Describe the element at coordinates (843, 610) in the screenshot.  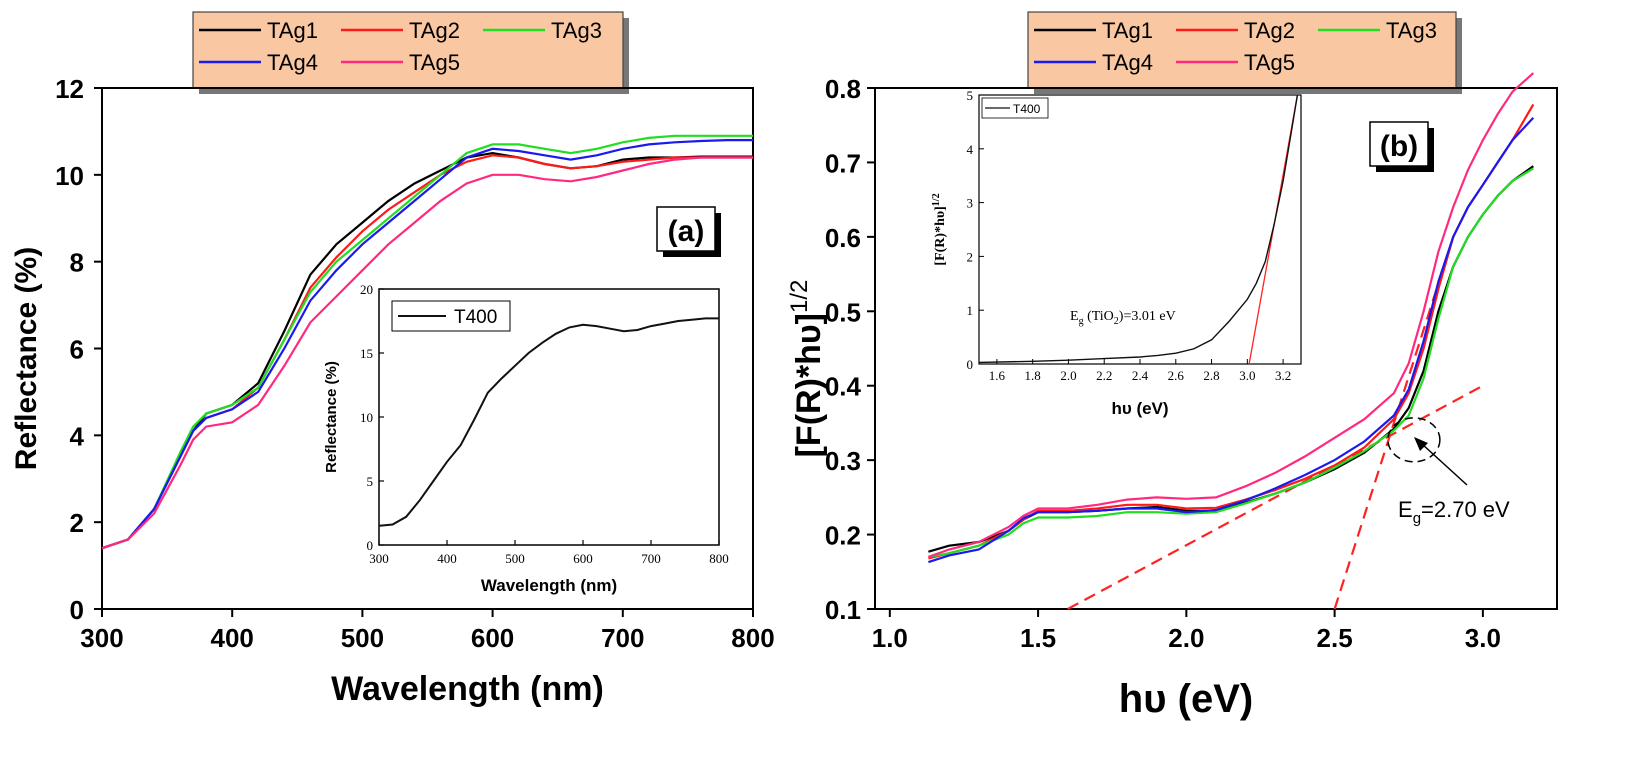
I see `y-tick-label: 0.1` at that location.